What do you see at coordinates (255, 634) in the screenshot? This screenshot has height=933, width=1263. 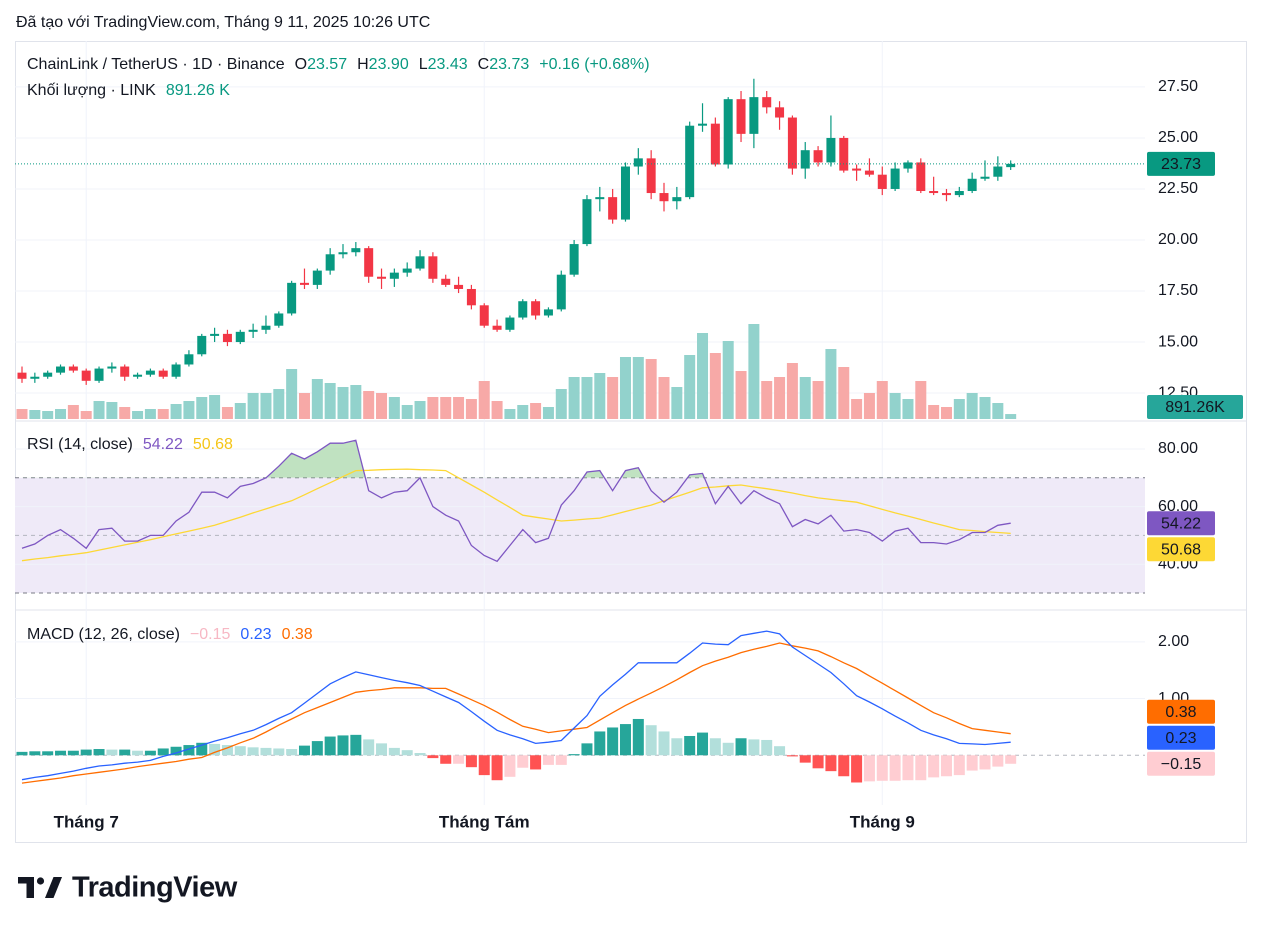 I see `macd-value: 0.23` at bounding box center [255, 634].